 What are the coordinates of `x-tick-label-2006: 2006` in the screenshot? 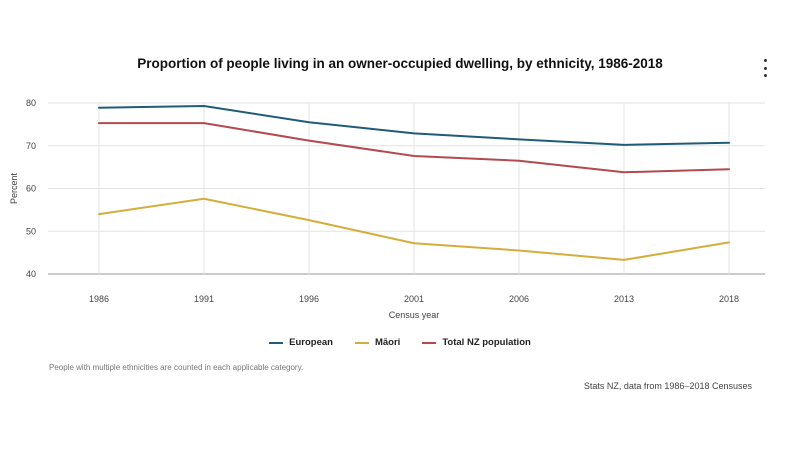 It's located at (519, 299).